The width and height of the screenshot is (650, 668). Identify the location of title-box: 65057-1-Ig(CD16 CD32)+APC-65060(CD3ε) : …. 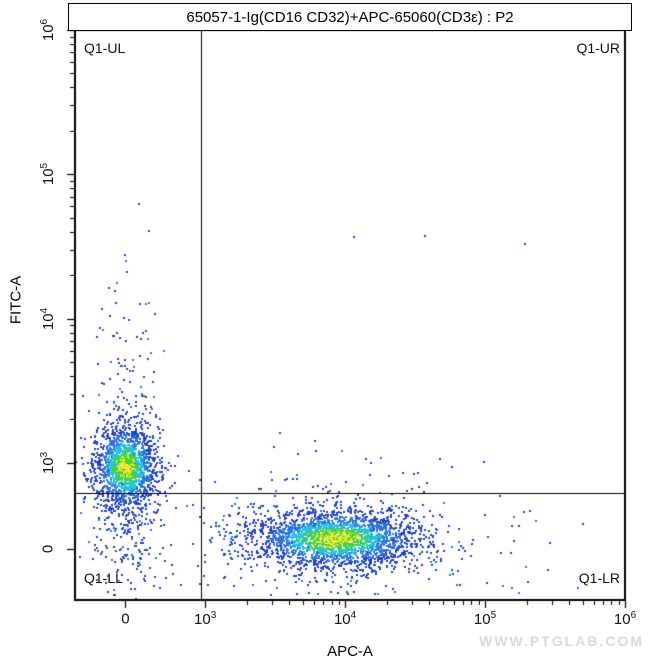
(350, 17).